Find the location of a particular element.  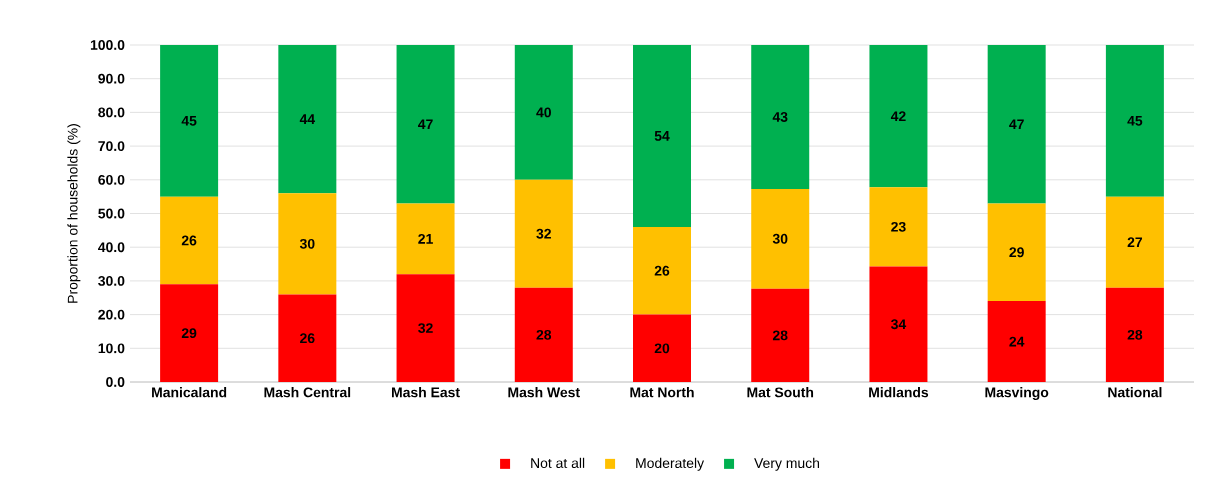

y-tick-label: 50.0 is located at coordinates (111, 213).